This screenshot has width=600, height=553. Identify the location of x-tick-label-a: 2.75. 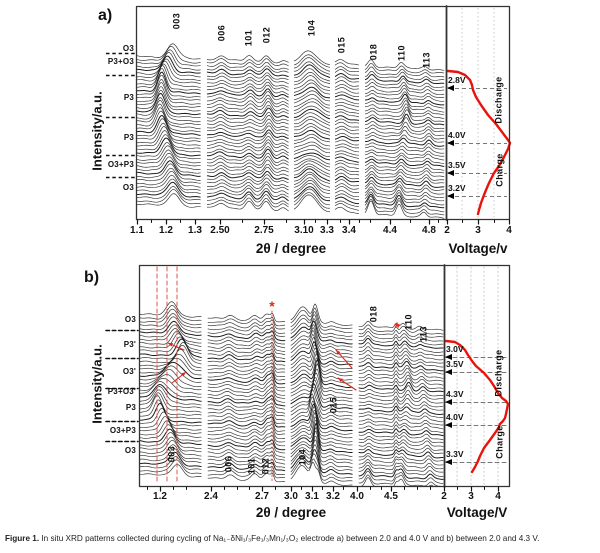
(264, 230).